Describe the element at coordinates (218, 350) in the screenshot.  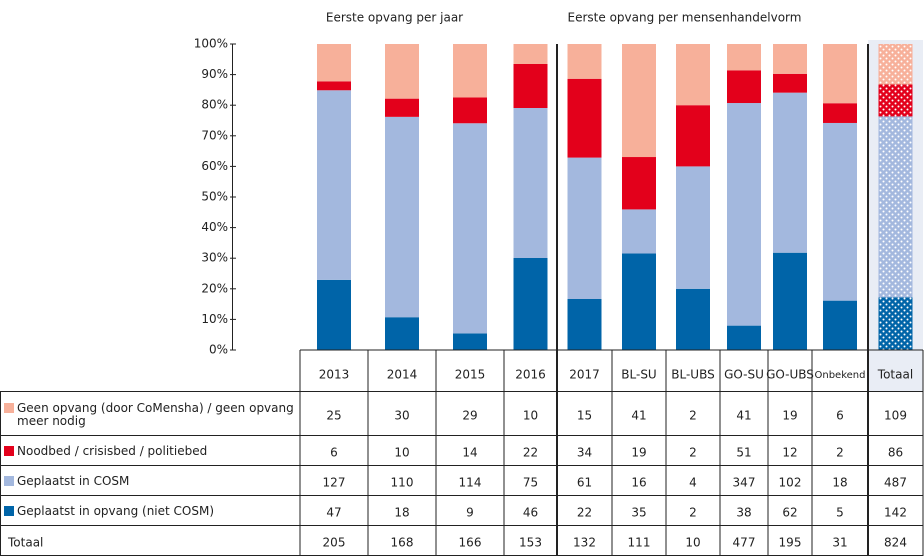
I see `y-tick-label: 0%` at that location.